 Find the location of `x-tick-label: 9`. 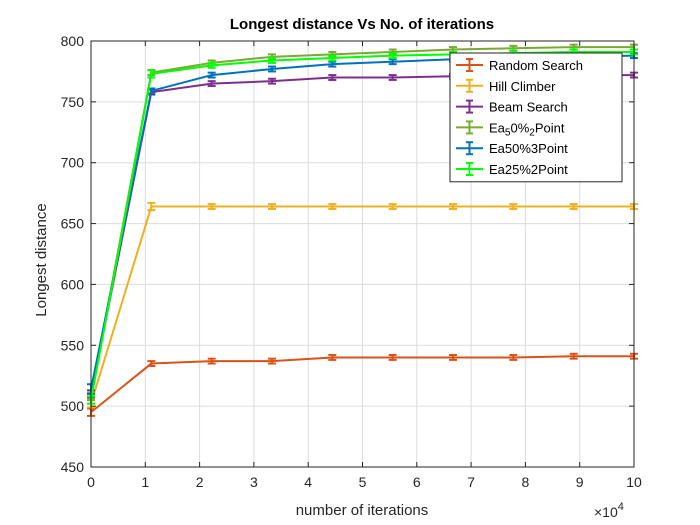

x-tick-label: 9 is located at coordinates (580, 482).